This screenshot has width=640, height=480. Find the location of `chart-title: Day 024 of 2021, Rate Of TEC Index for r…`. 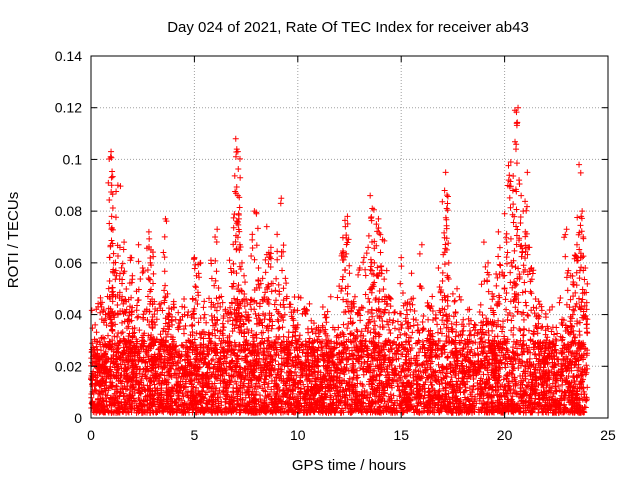

chart-title: Day 024 of 2021, Rate Of TEC Index for r… is located at coordinates (348, 27).